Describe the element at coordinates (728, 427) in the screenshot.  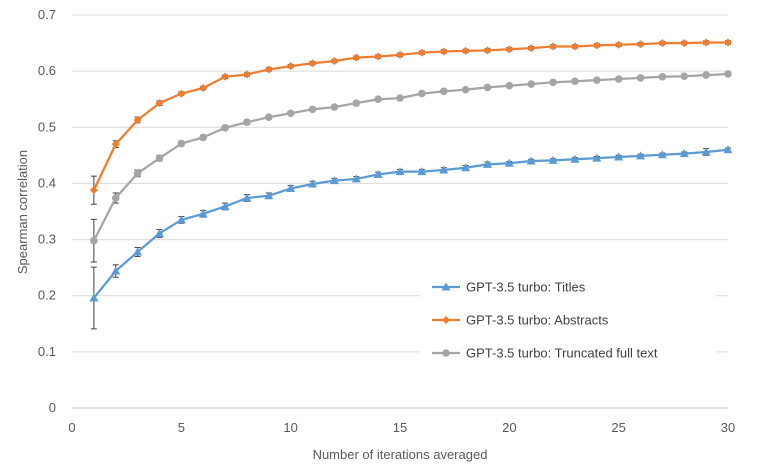
I see `x-tick-label: 30` at that location.